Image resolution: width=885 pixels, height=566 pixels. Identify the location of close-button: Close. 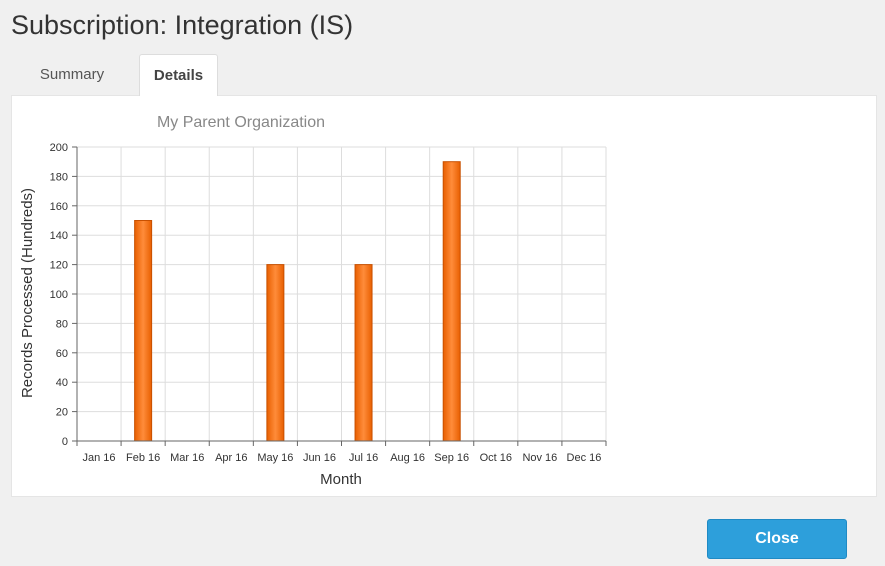
(777, 539).